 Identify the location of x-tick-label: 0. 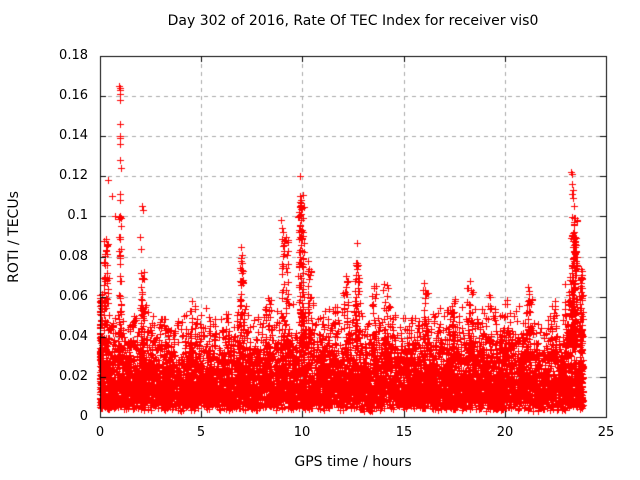
(100, 432).